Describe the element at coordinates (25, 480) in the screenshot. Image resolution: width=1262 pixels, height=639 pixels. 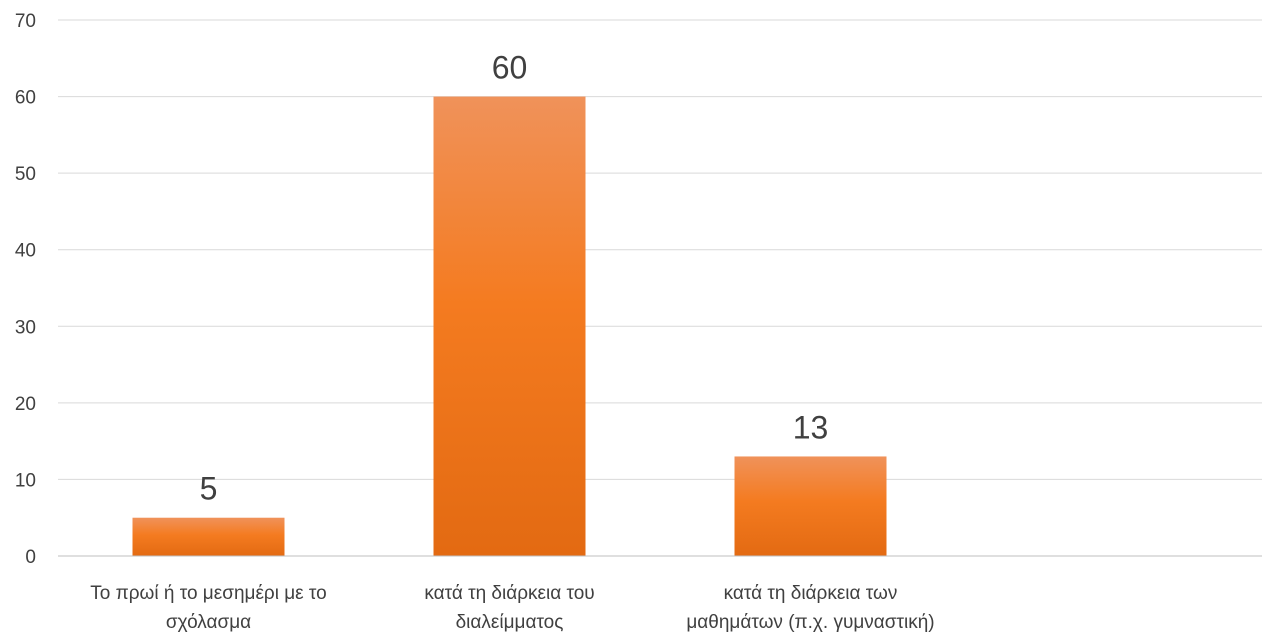
I see `y-tick-label-10: 10` at that location.